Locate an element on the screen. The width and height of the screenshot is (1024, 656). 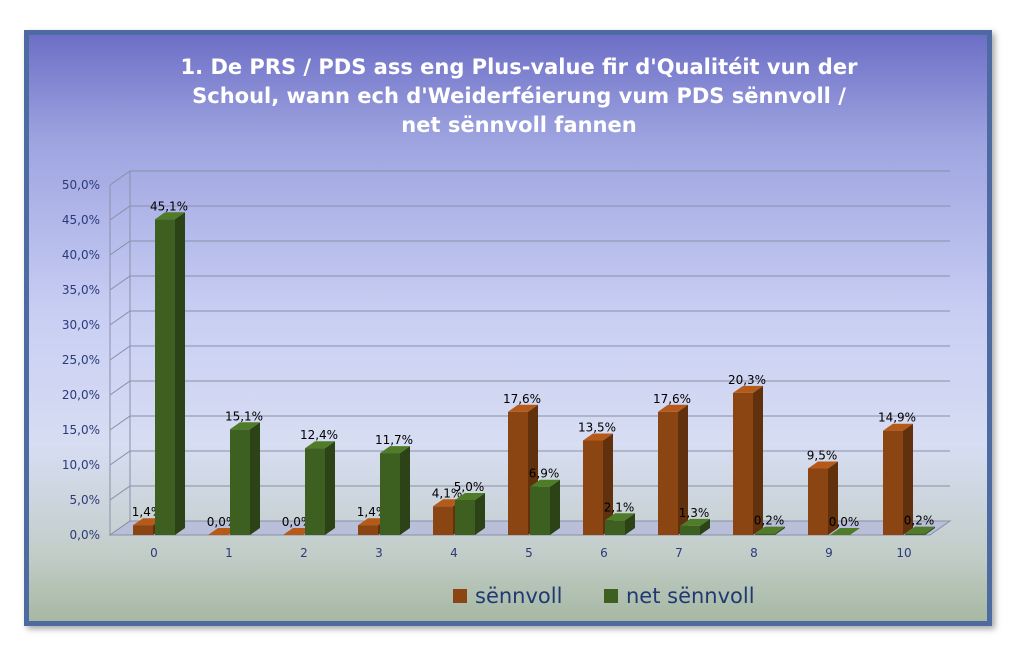
x-tick-label: 10 is located at coordinates (903, 553).